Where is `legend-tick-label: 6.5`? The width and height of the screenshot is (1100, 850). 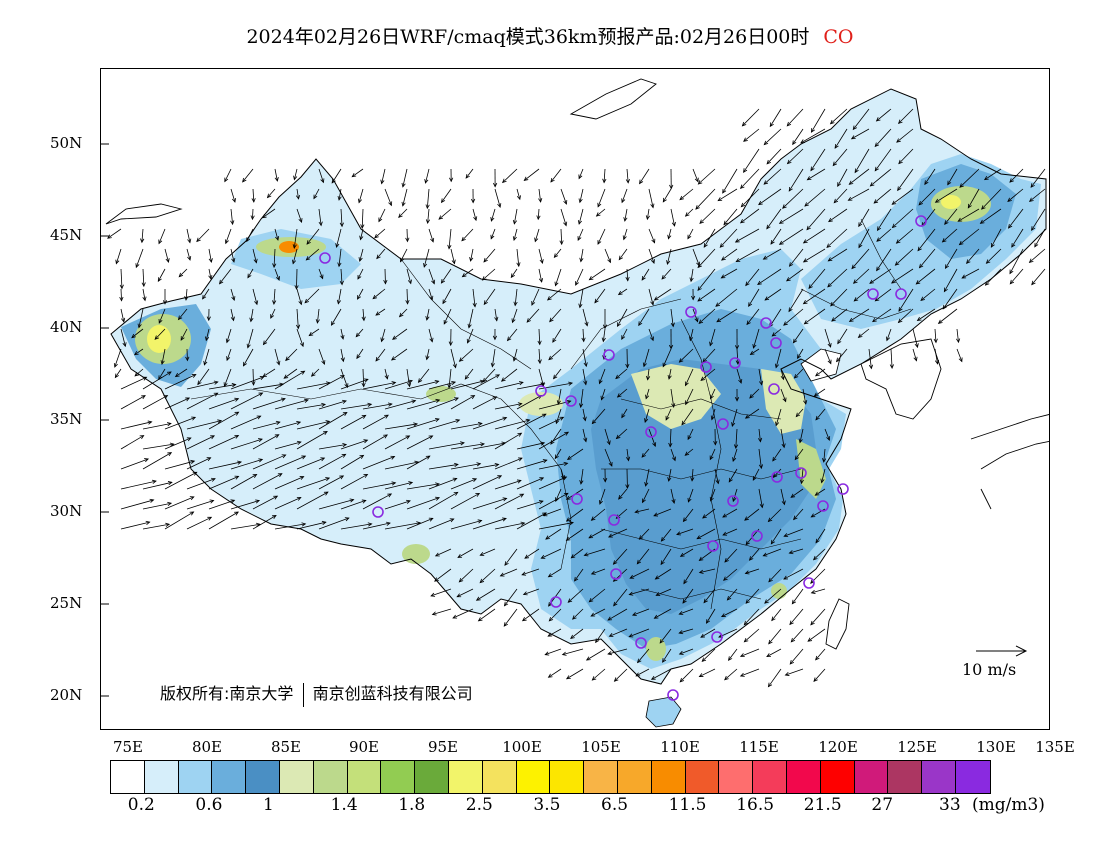
legend-tick-label: 6.5 is located at coordinates (615, 805).